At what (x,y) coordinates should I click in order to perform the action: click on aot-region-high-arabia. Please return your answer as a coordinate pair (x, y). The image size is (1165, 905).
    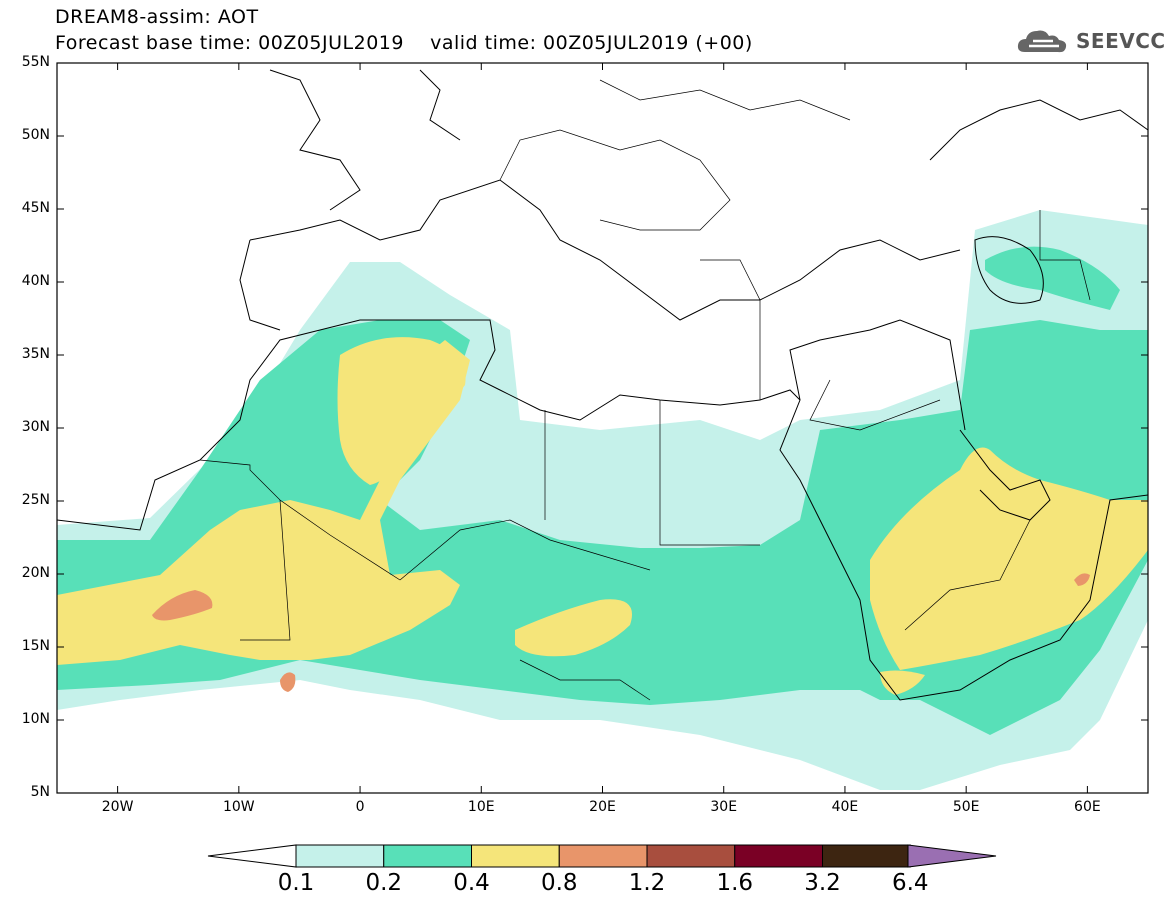
    Looking at the image, I should click on (1009, 558).